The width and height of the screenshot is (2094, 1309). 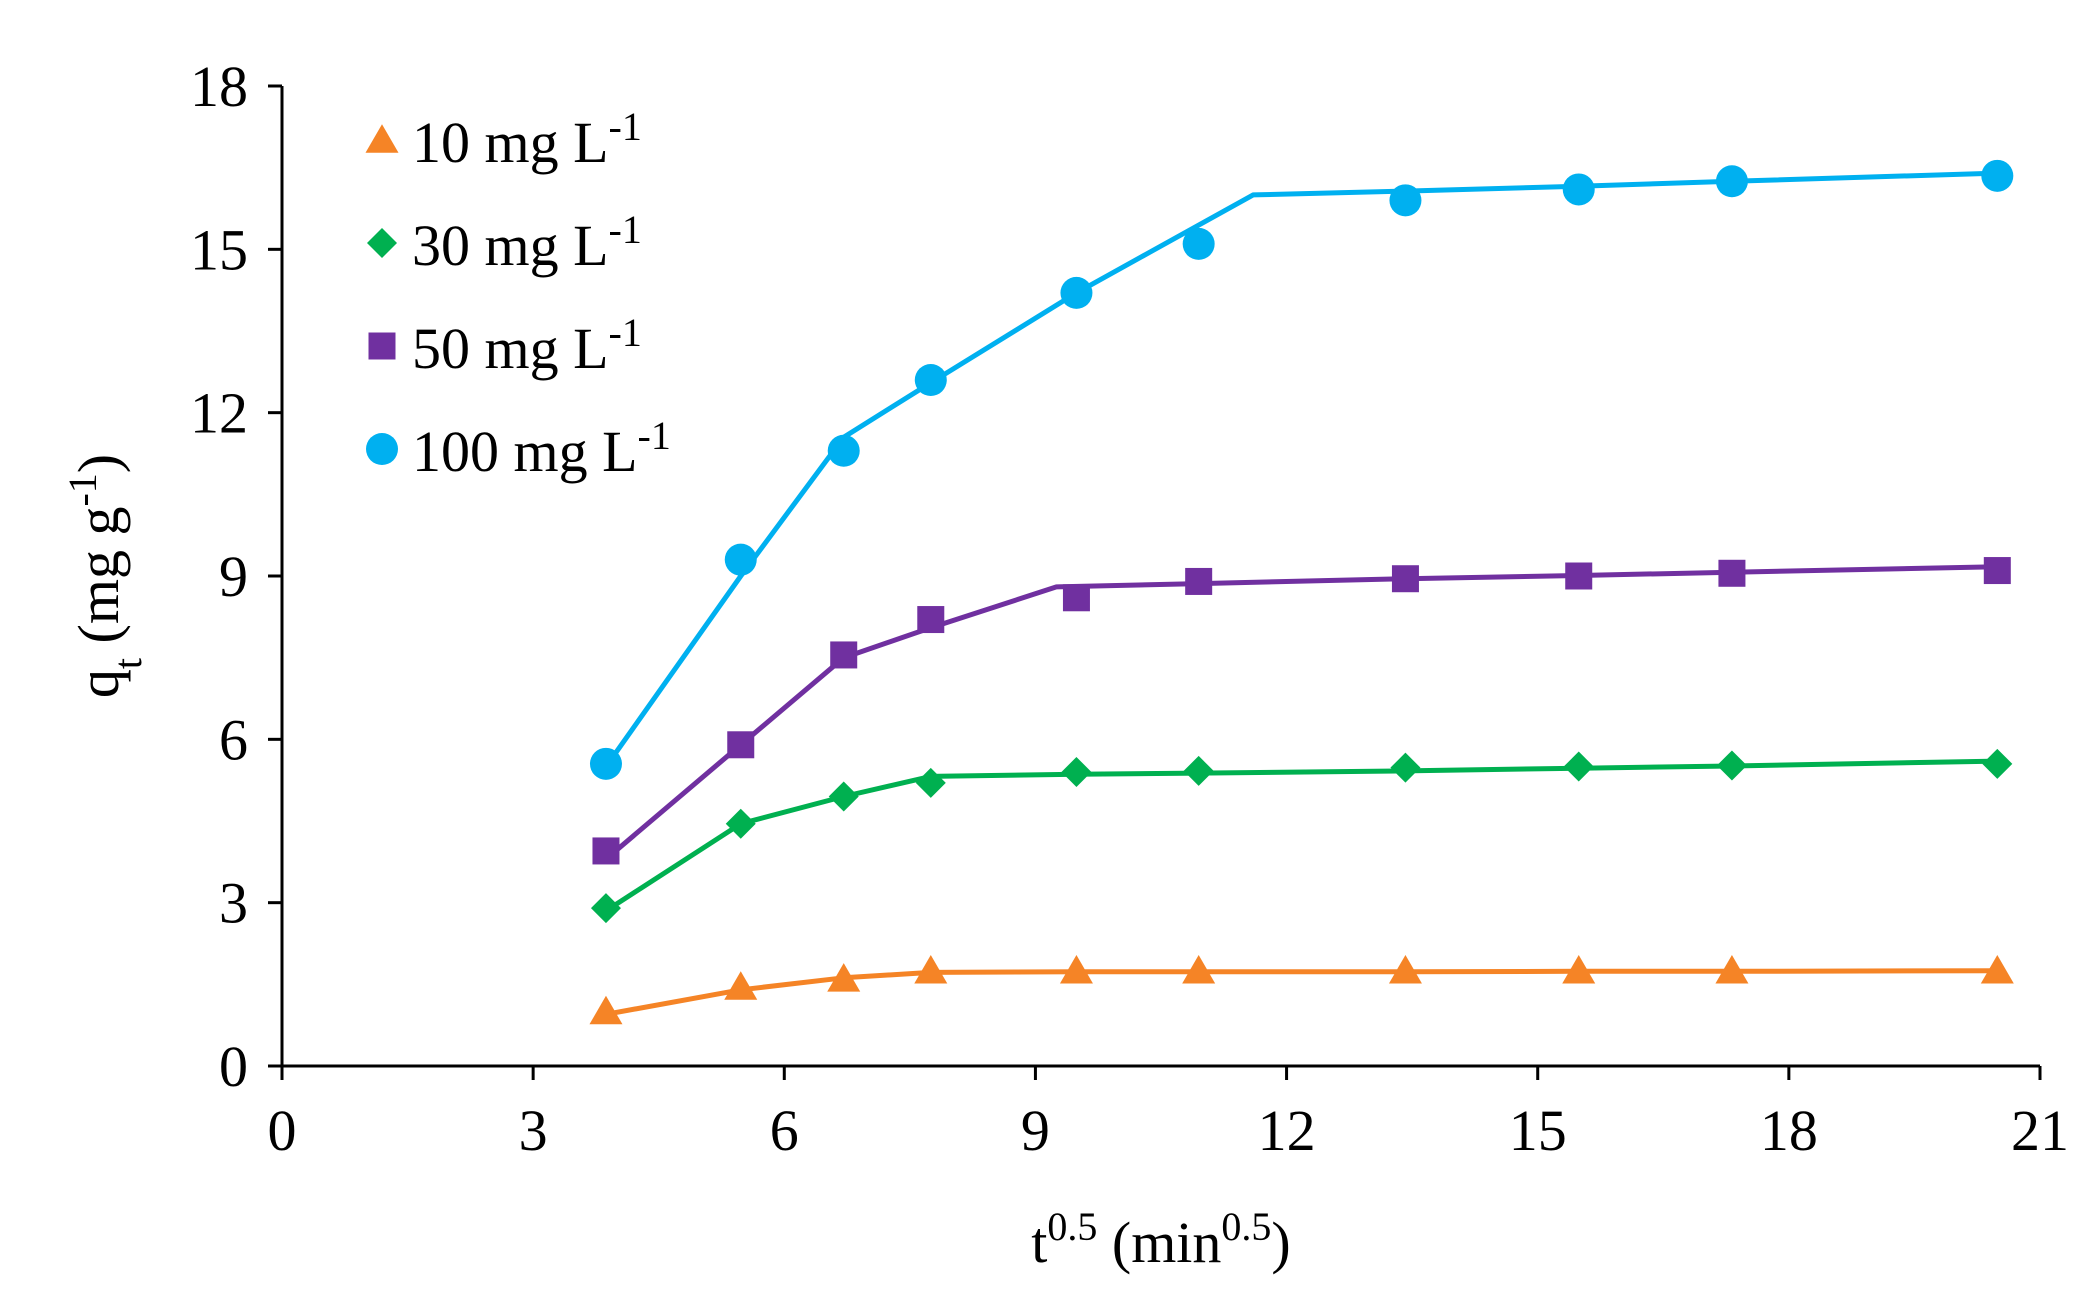 I want to click on series-diamond, so click(x=1301, y=836).